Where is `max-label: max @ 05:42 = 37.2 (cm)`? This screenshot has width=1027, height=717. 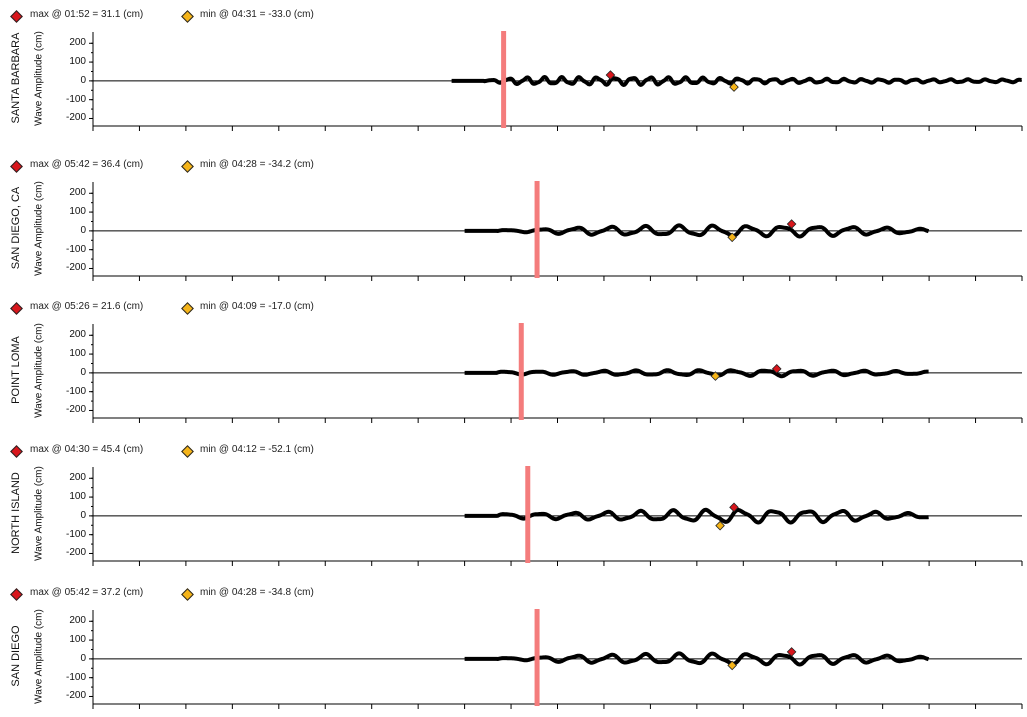
max-label: max @ 05:42 = 37.2 (cm) is located at coordinates (87, 592).